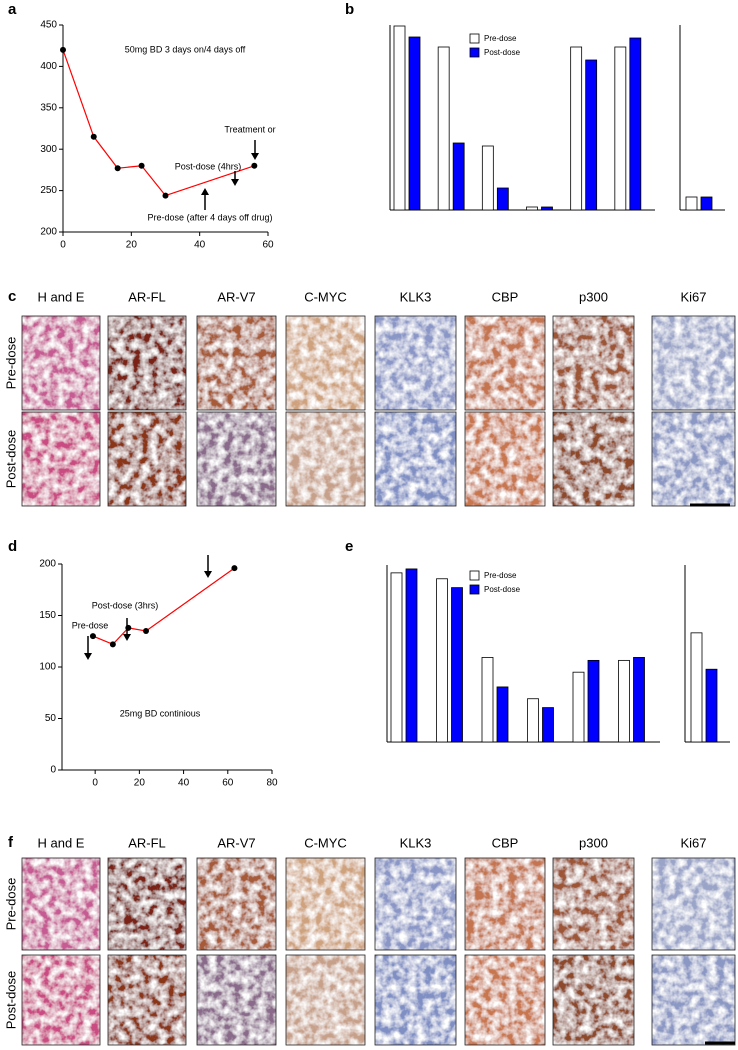 This screenshot has height=1050, width=738. Describe the element at coordinates (593, 842) in the screenshot. I see `column-label: p300` at that location.